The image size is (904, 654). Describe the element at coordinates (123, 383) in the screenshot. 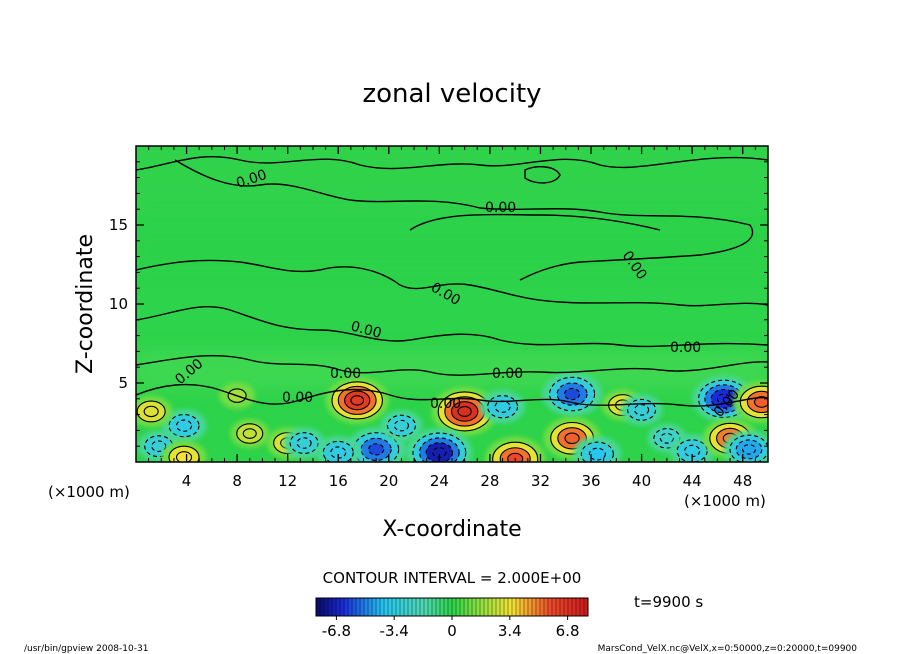

I see `y-tick-label: 5` at that location.